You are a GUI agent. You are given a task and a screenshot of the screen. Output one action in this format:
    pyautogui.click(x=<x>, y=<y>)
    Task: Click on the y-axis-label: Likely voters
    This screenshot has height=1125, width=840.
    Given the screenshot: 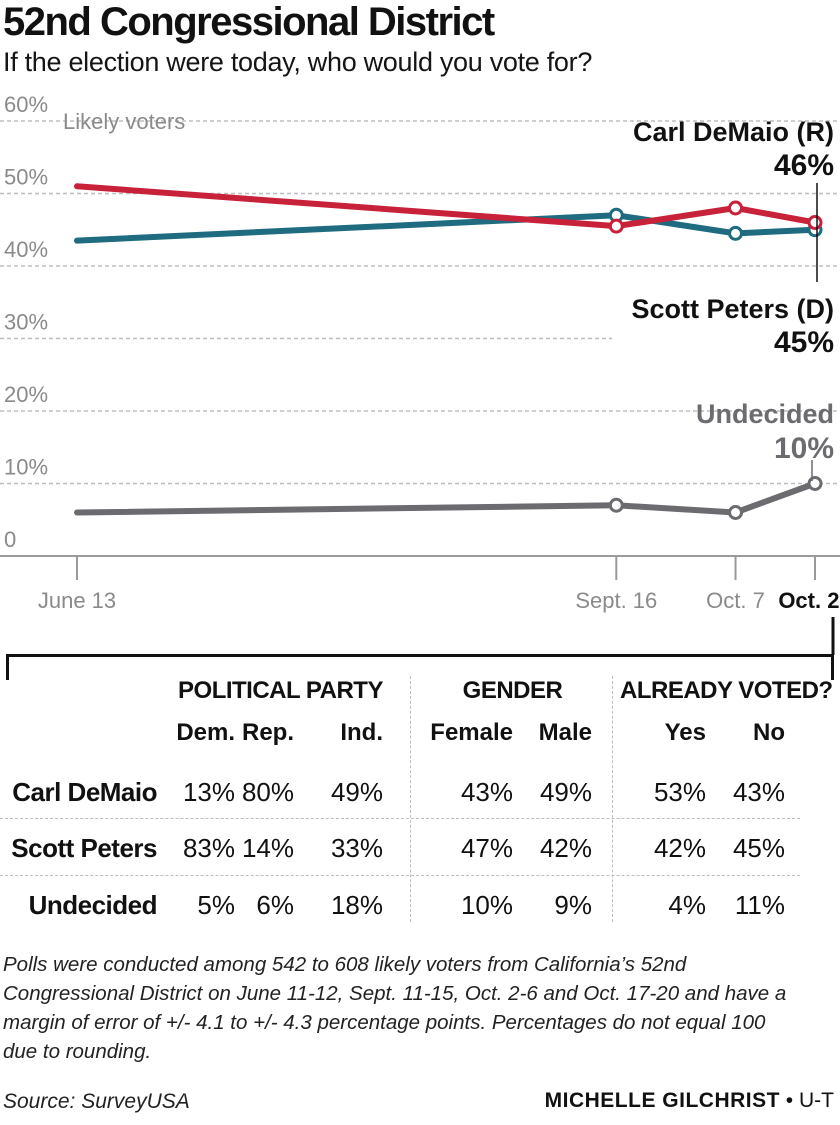 What is the action you would take?
    pyautogui.click(x=124, y=121)
    